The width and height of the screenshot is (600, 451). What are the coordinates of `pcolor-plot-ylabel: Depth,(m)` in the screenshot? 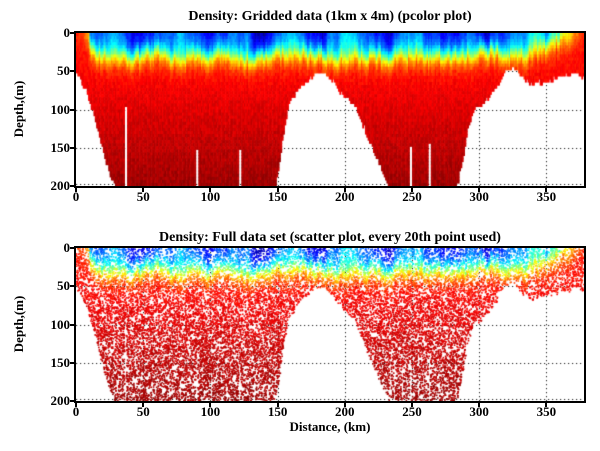 It's located at (18, 109).